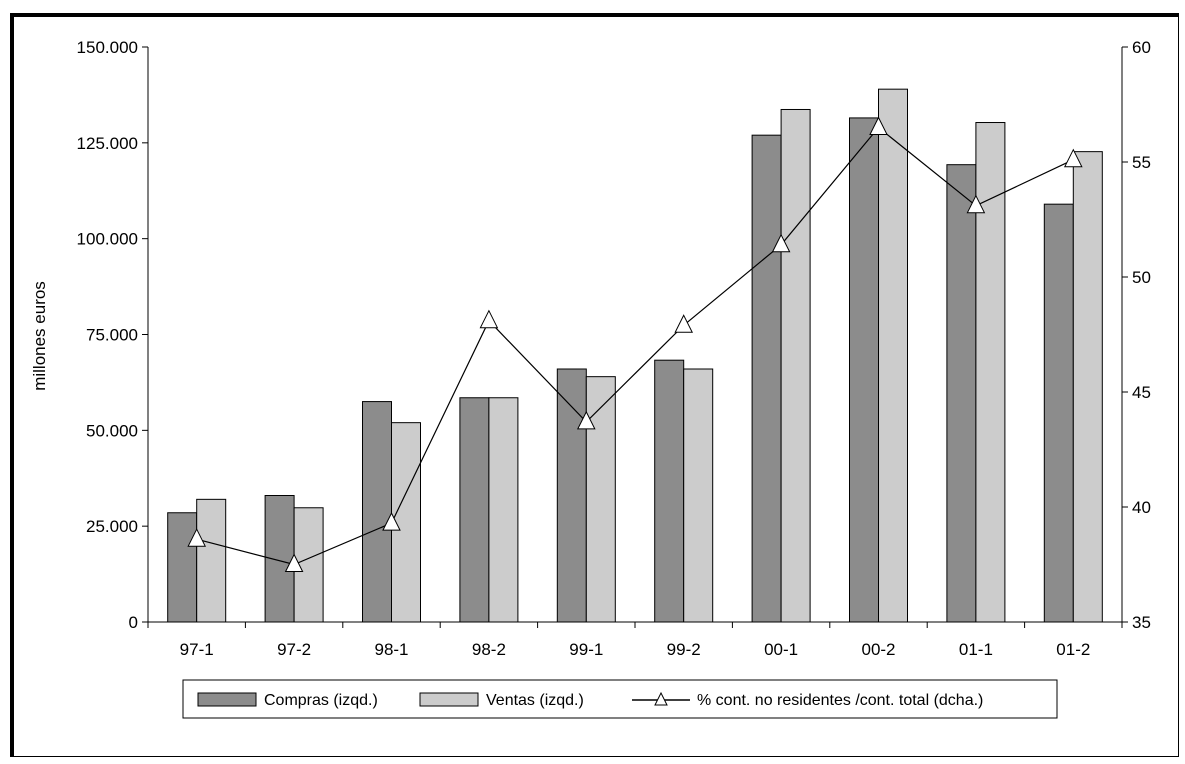  I want to click on legend-triangle-marker, so click(661, 698).